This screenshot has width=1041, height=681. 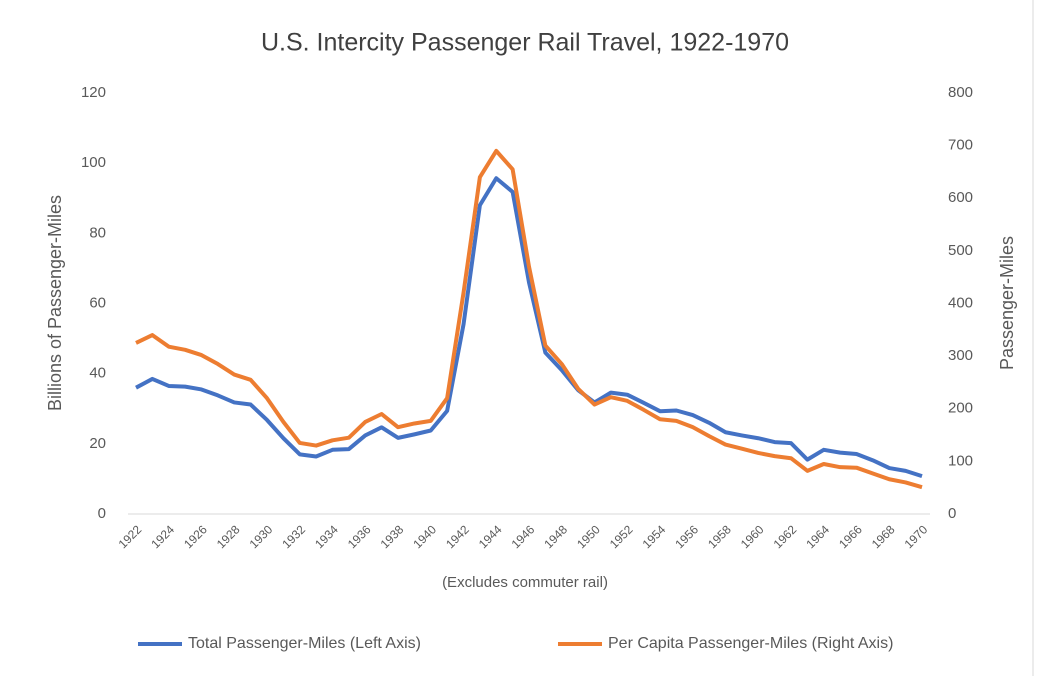 What do you see at coordinates (960, 460) in the screenshot?
I see `y2-tick-label: 100` at bounding box center [960, 460].